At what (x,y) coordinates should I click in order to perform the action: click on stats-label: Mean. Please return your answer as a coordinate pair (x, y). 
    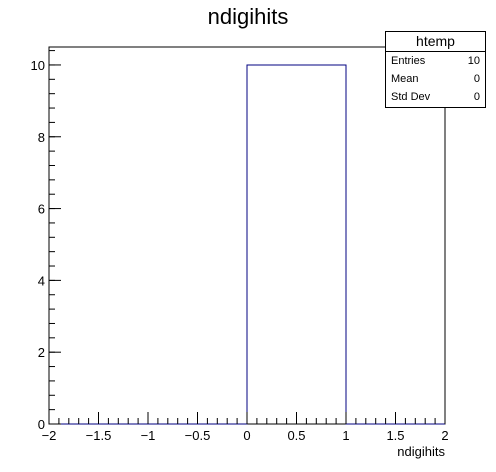
    Looking at the image, I should click on (405, 79).